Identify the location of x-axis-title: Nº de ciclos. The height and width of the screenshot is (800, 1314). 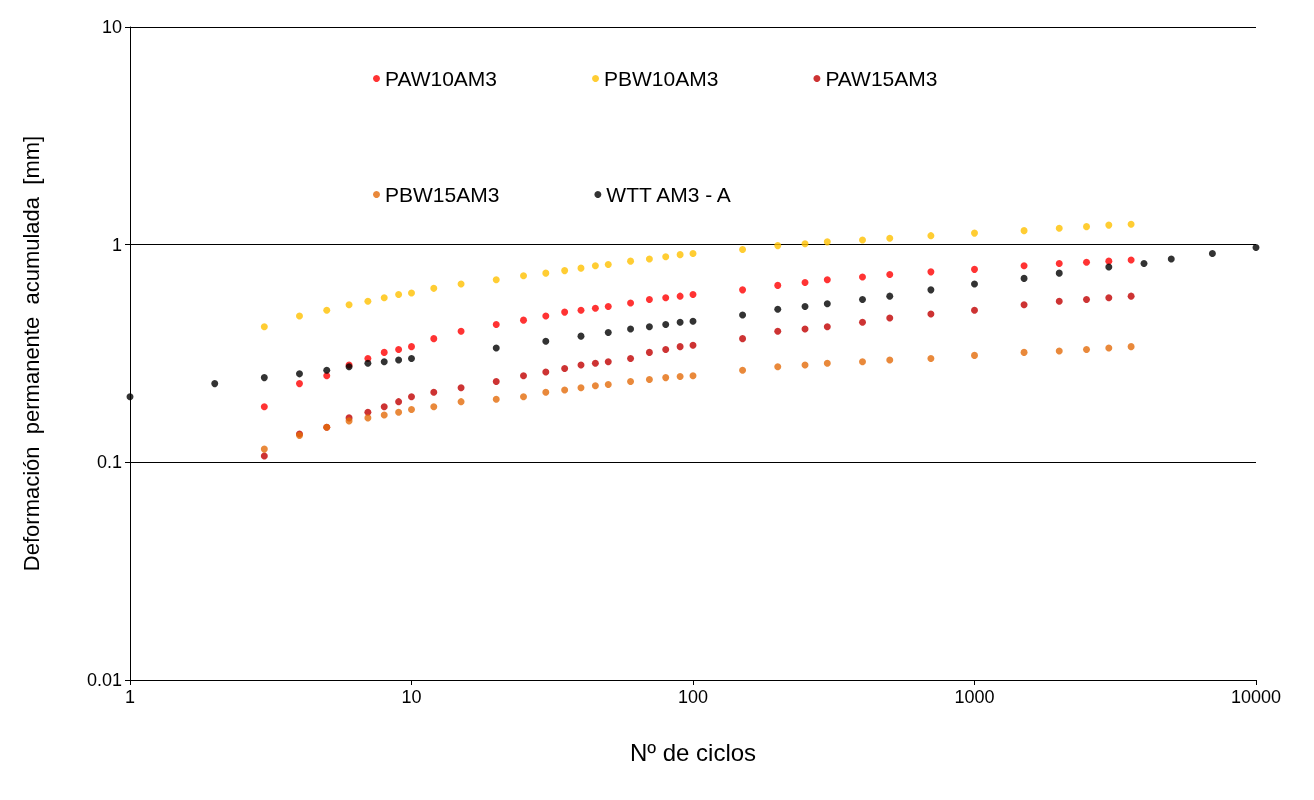
(693, 752).